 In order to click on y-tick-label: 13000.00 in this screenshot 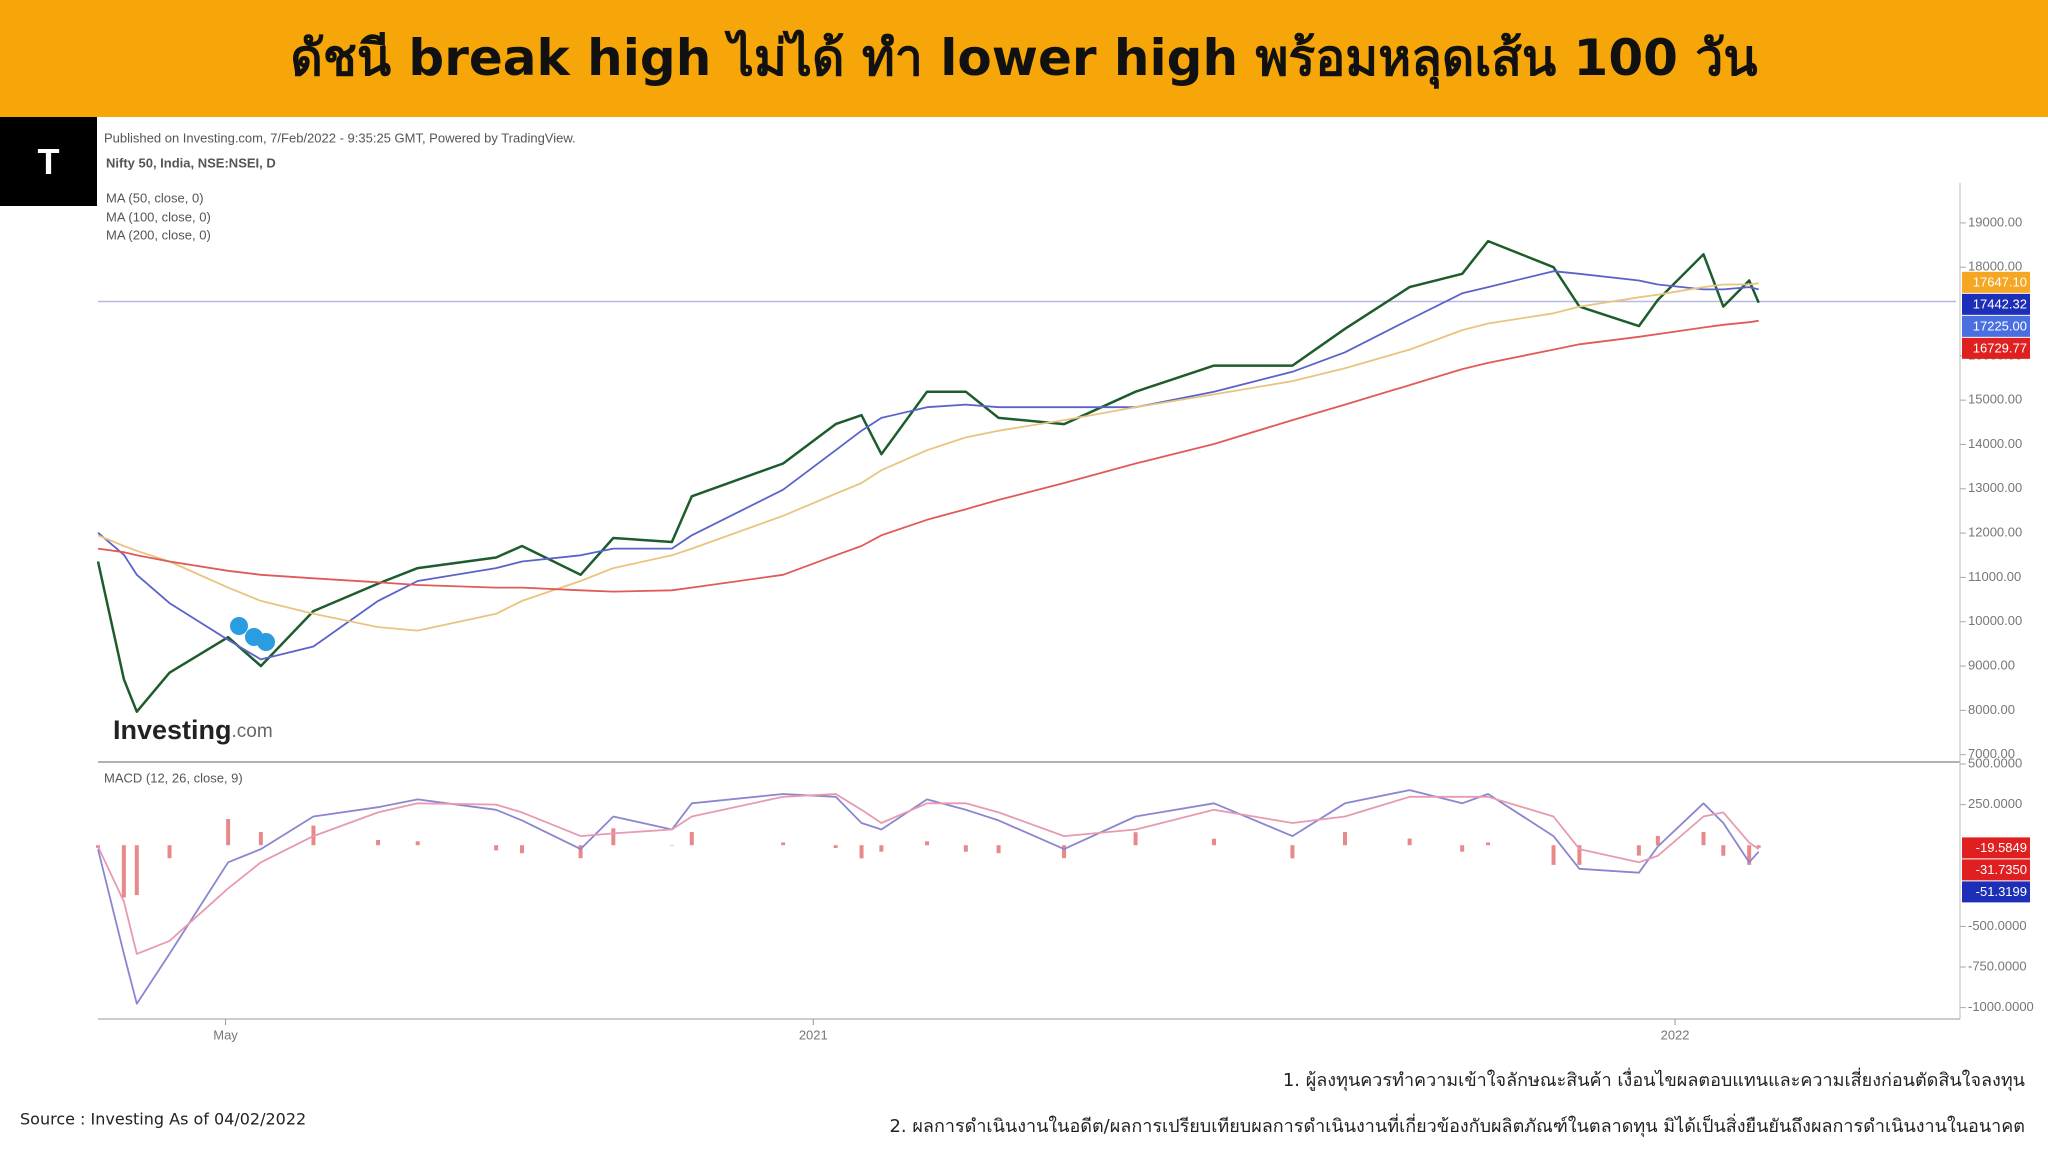, I will do `click(1995, 487)`.